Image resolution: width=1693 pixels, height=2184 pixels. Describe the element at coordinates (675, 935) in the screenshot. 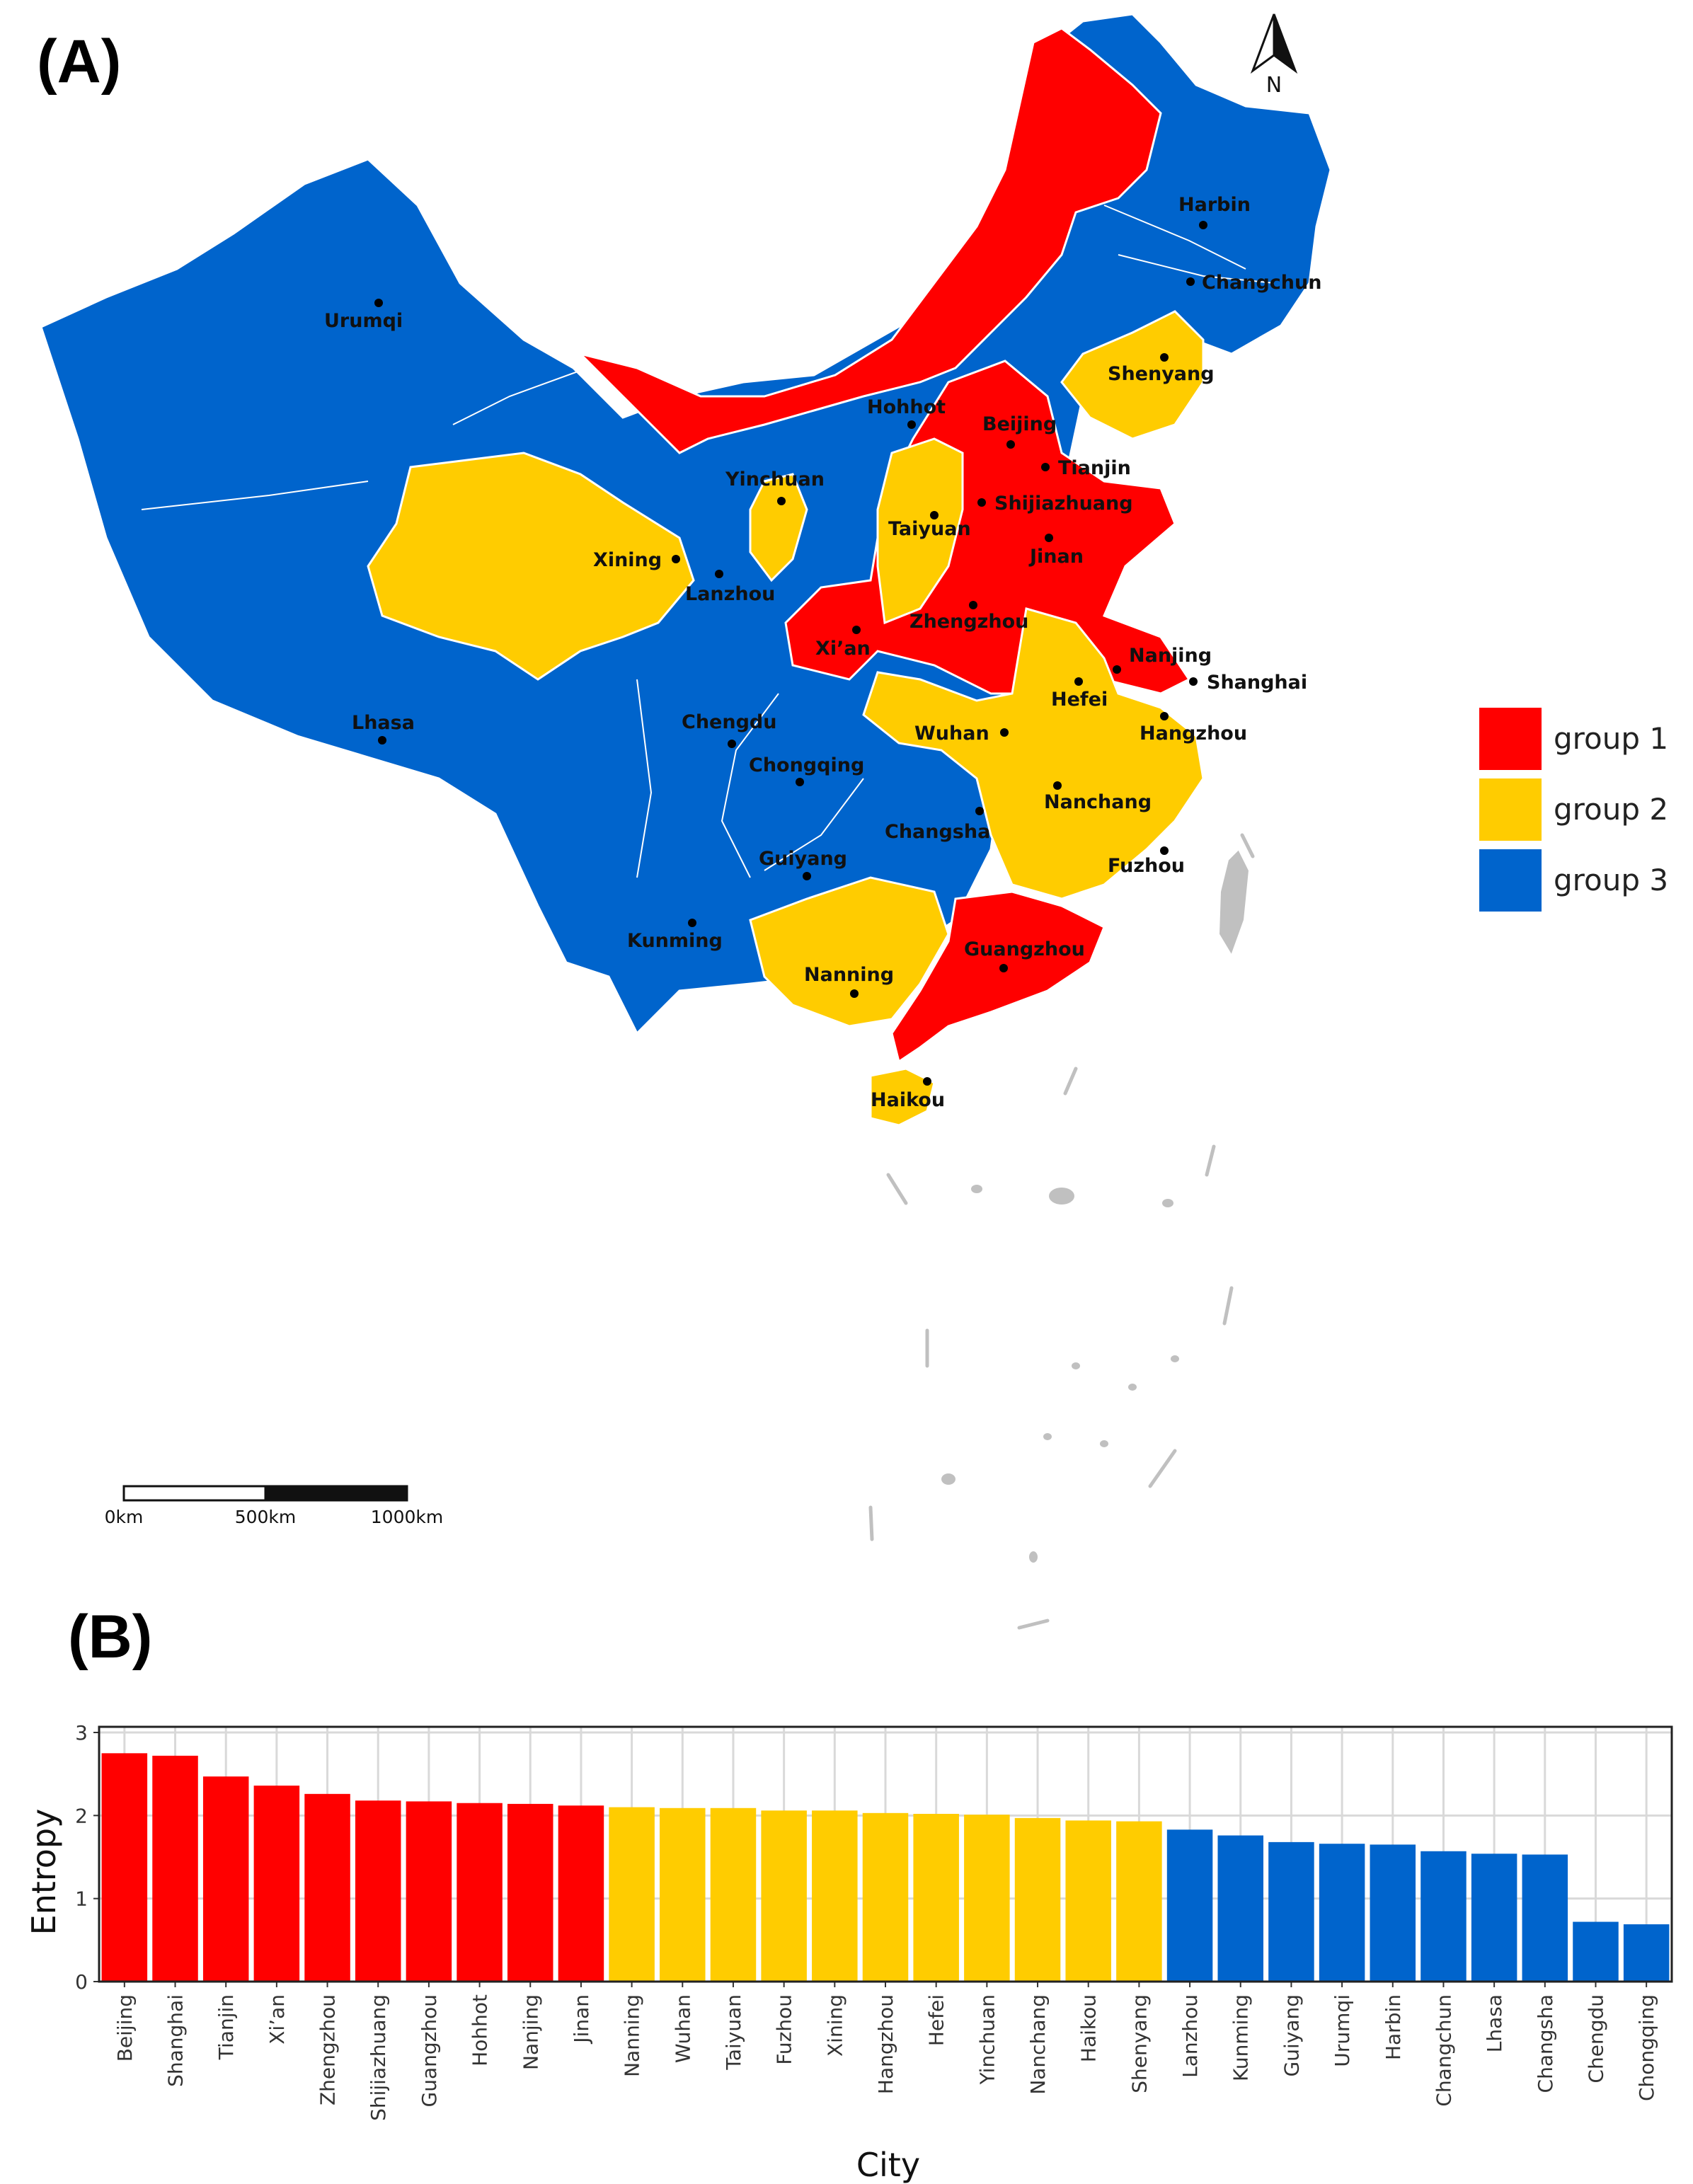

I see `city-marker-kunming: Kunming` at that location.